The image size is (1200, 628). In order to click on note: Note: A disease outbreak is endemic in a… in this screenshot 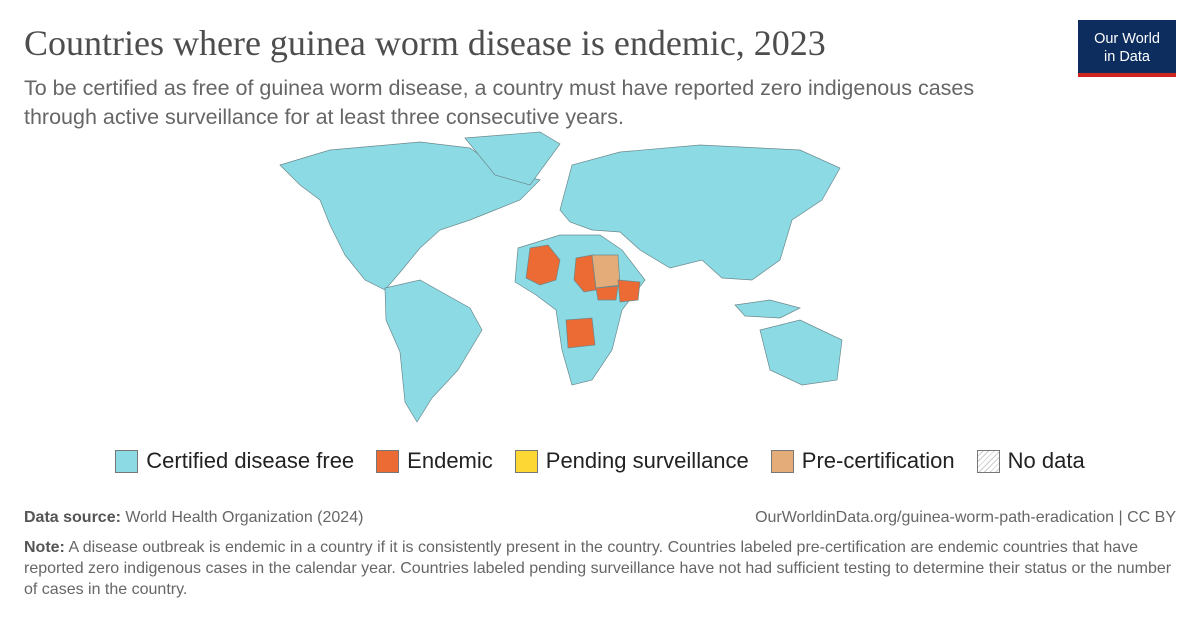, I will do `click(599, 568)`.